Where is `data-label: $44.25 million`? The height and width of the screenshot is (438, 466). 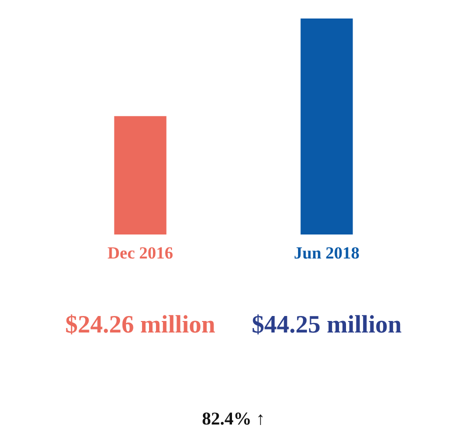 data-label: $44.25 million is located at coordinates (327, 325).